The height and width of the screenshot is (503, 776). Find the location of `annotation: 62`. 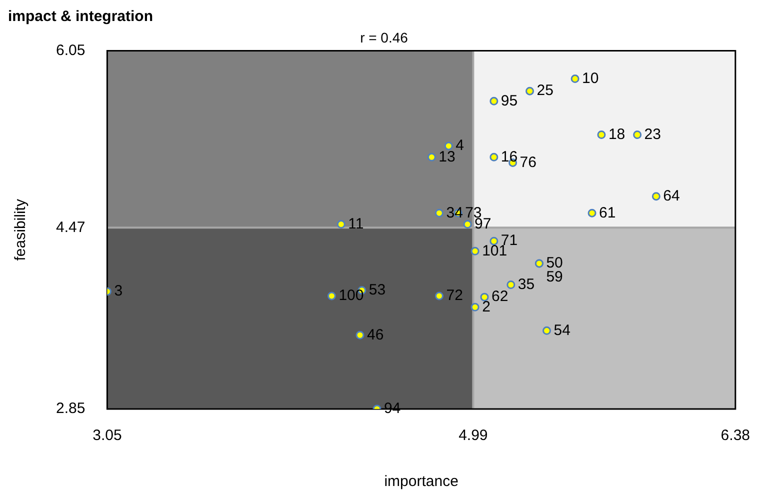

annotation: 62 is located at coordinates (499, 297).